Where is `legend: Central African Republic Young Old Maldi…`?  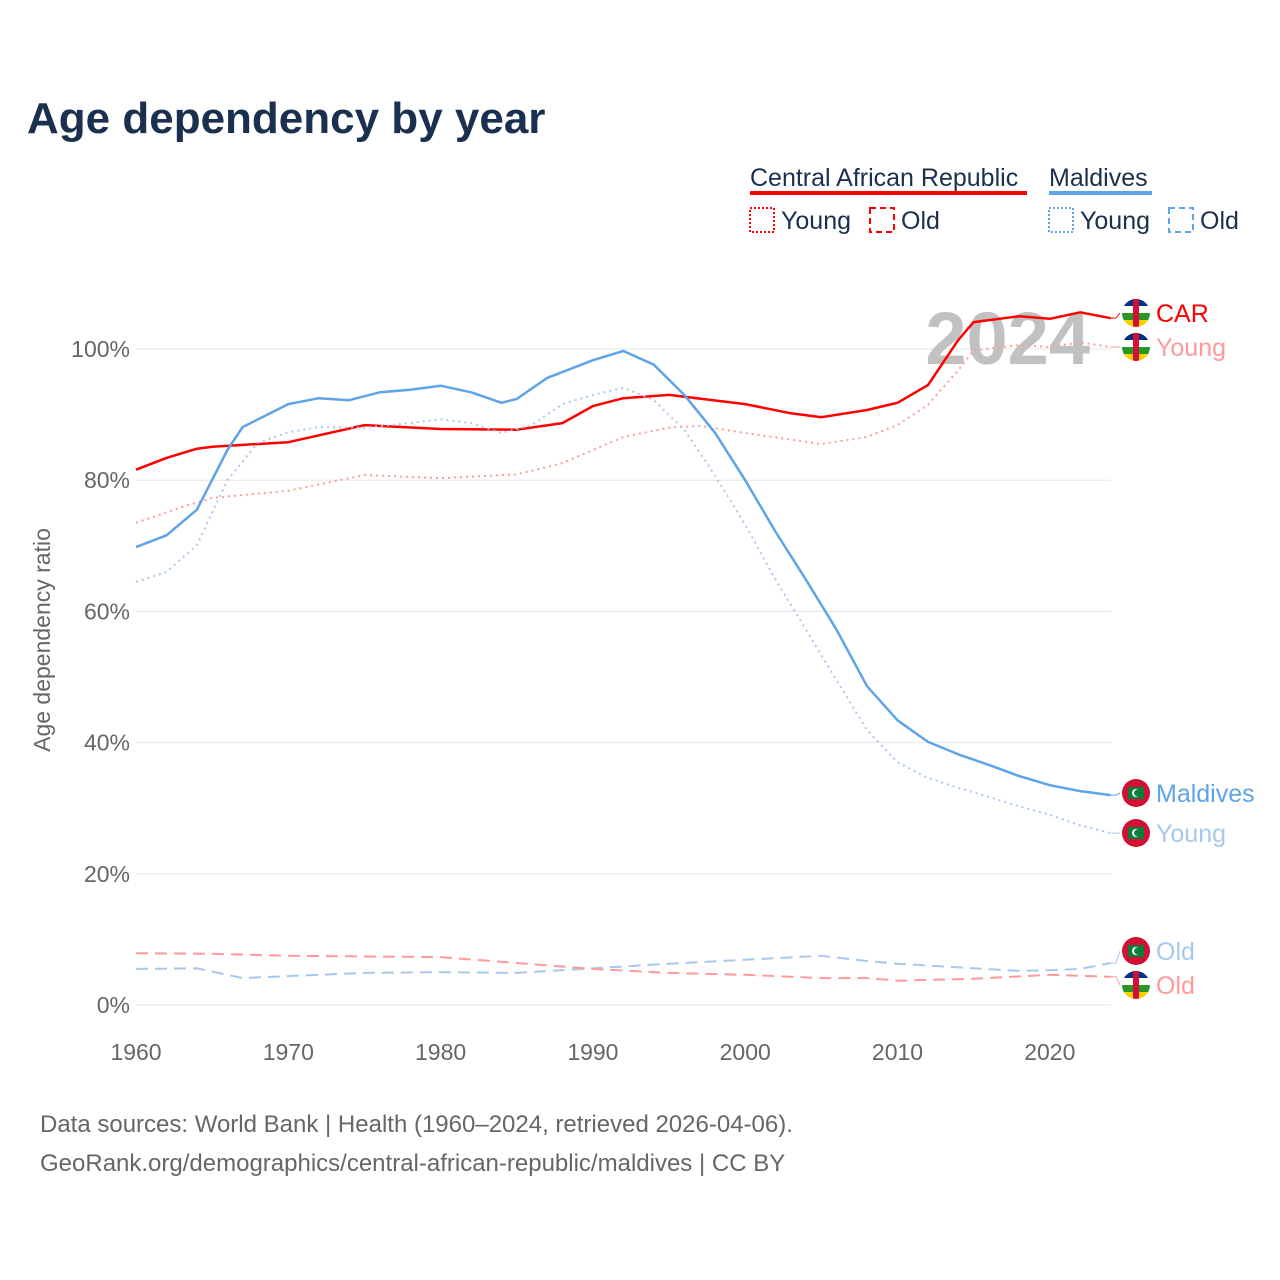
legend: Central African Republic Young Old Maldi… is located at coordinates (994, 199).